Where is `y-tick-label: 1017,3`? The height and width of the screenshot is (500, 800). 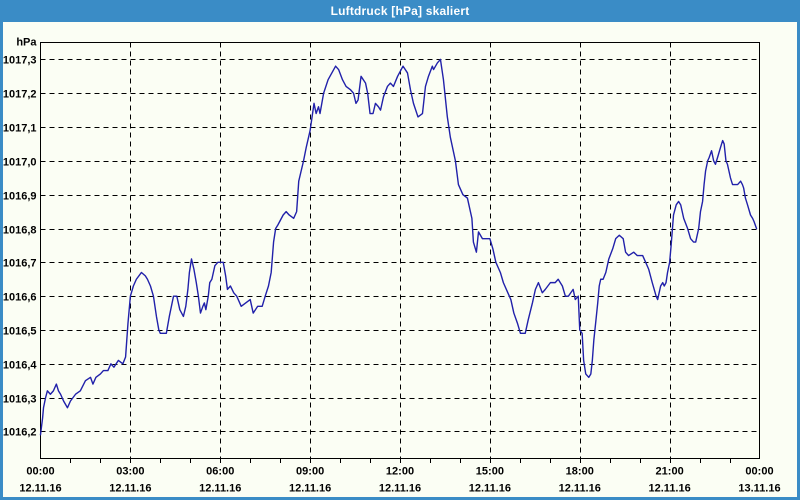
y-tick-label: 1017,3 is located at coordinates (20, 61).